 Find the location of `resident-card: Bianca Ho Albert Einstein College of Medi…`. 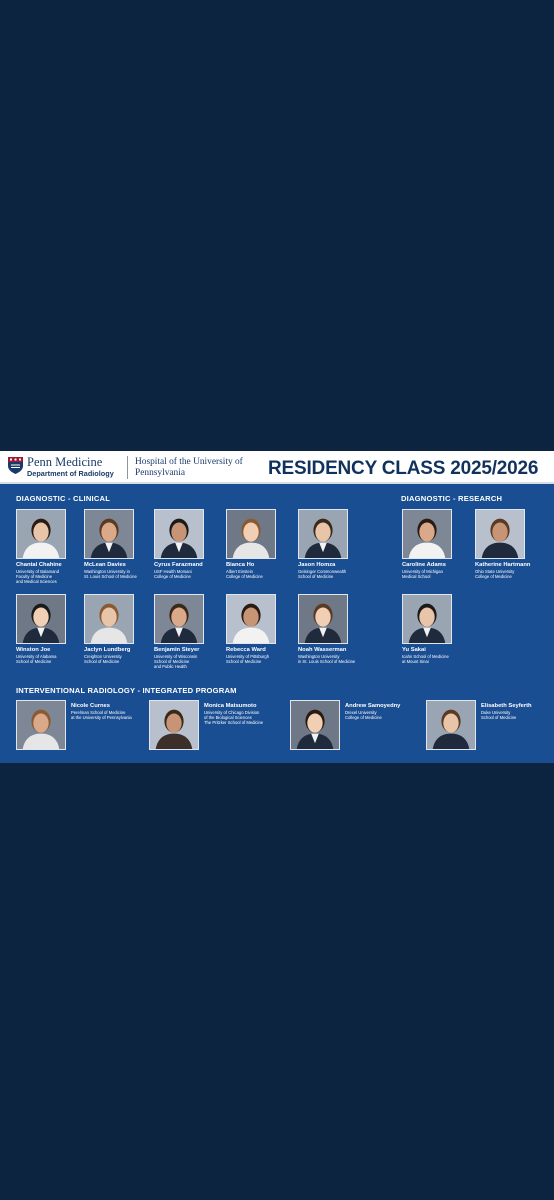

resident-card: Bianca Ho Albert Einstein College of Medi… is located at coordinates (260, 544).